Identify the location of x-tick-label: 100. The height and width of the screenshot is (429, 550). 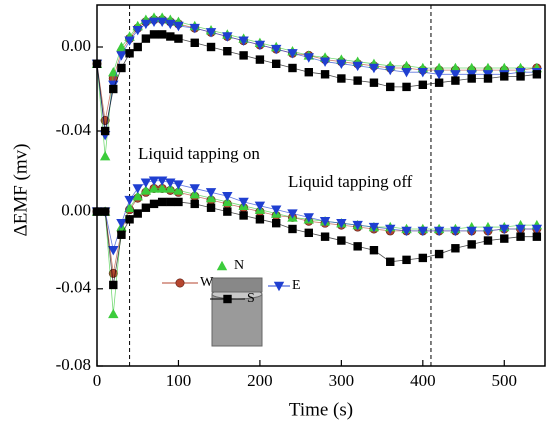
(179, 380).